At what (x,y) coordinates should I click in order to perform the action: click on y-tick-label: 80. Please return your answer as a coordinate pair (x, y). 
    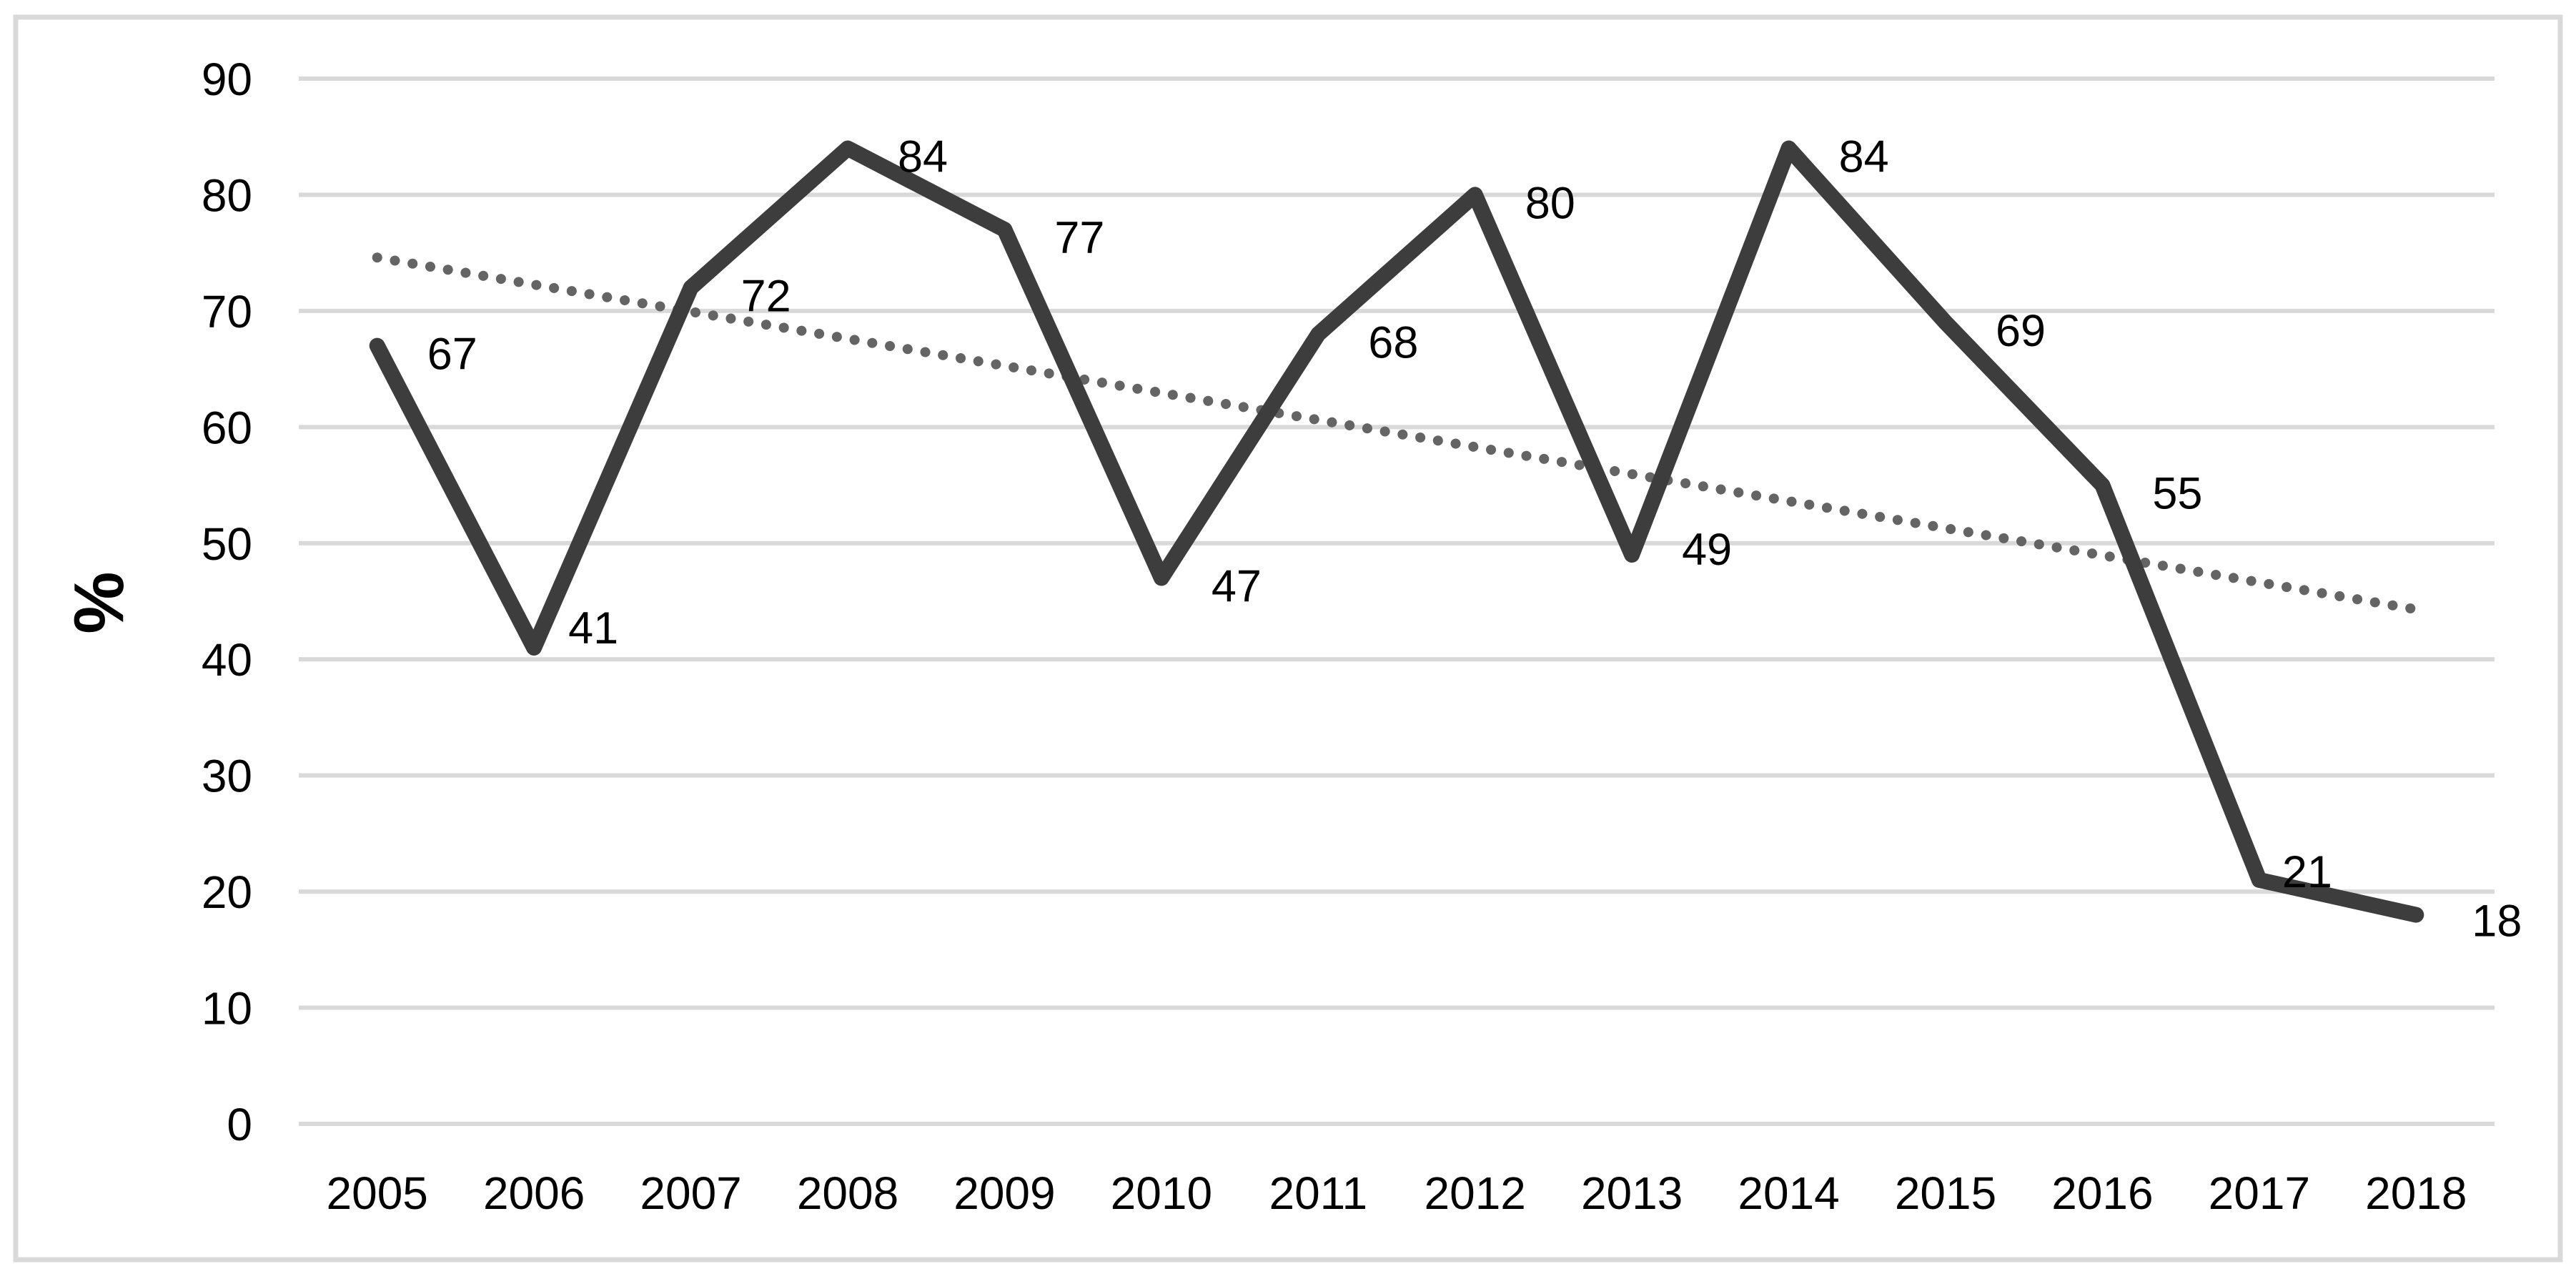
    Looking at the image, I should click on (227, 195).